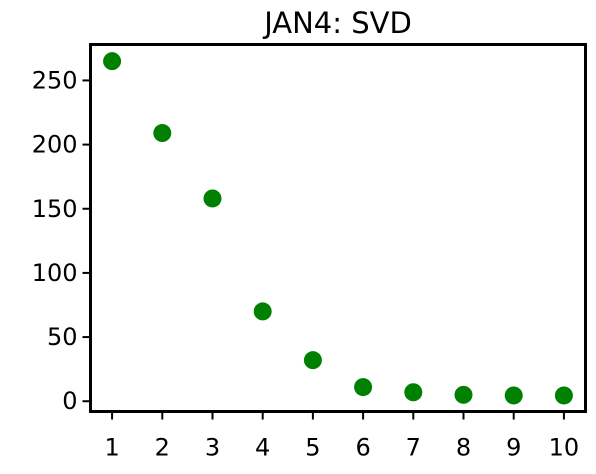  Describe the element at coordinates (55, 145) in the screenshot. I see `y-tick-label: 200` at that location.